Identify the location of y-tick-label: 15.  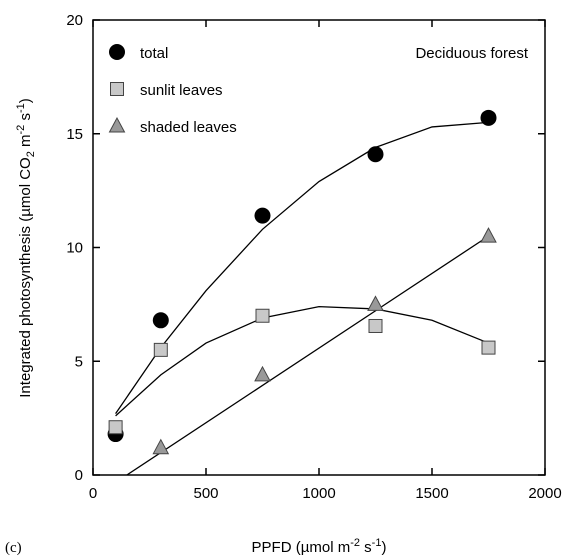
(74, 134).